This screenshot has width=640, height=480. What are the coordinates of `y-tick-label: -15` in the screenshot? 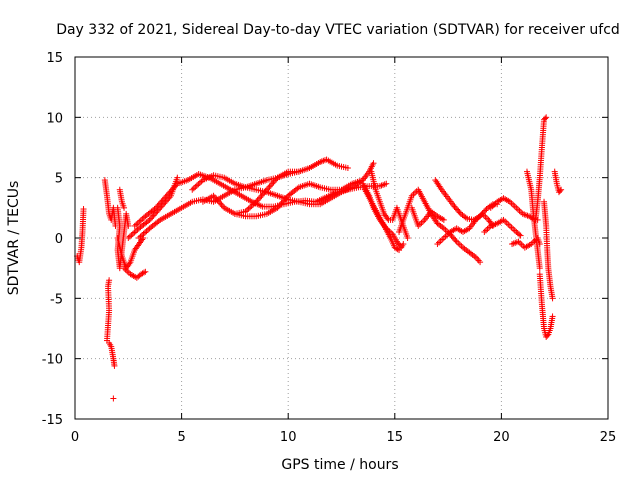 It's located at (52, 420).